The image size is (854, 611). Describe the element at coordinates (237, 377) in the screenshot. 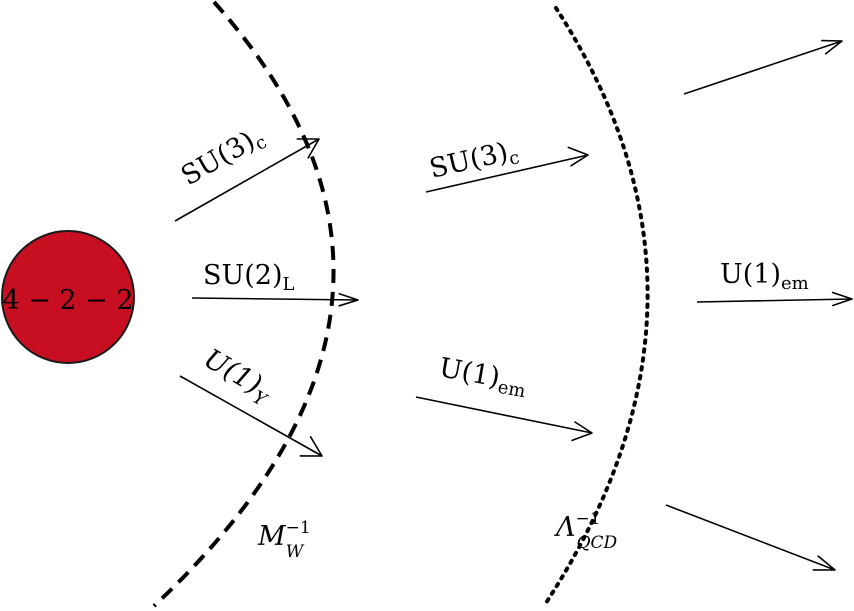

I see `label-u1y-left: U(1)Y` at that location.